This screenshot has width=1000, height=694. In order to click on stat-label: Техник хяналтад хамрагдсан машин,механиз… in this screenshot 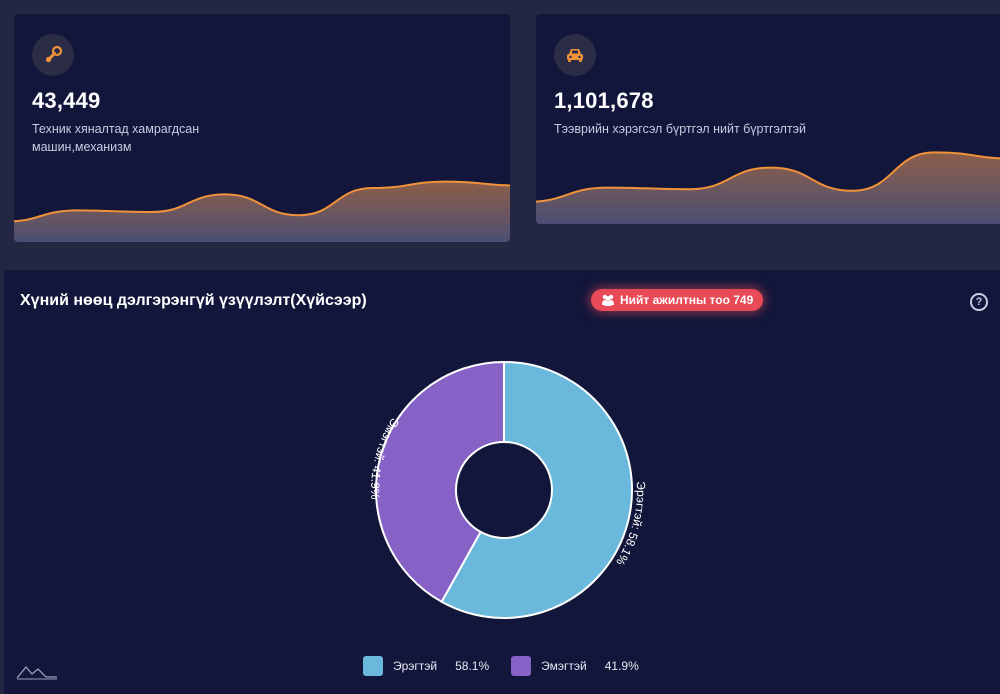, I will do `click(116, 138)`.